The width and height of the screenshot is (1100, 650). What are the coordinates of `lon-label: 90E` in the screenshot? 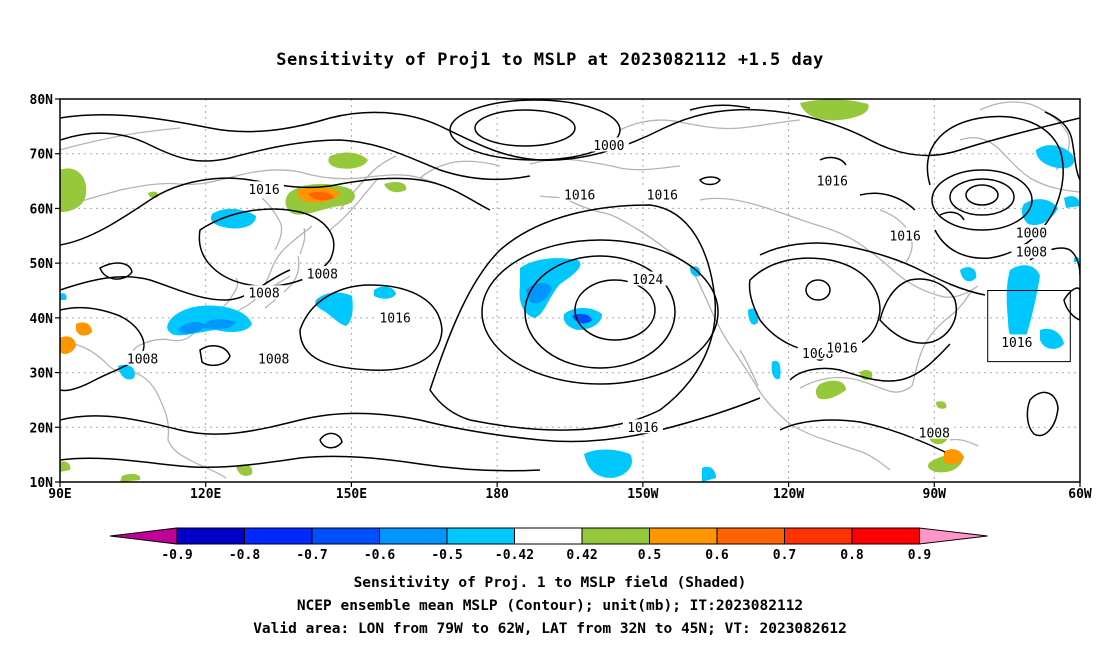 It's located at (59, 494).